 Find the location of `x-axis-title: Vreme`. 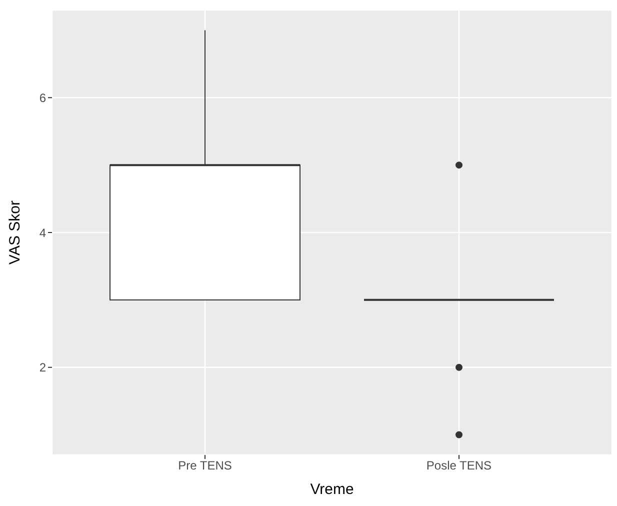

x-axis-title: Vreme is located at coordinates (332, 489).